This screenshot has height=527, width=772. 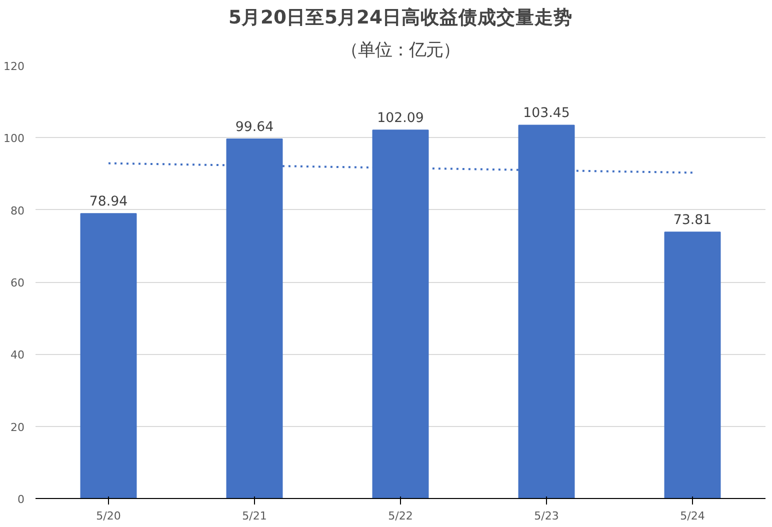 I want to click on x-tick-label: 5/24, so click(x=692, y=516).